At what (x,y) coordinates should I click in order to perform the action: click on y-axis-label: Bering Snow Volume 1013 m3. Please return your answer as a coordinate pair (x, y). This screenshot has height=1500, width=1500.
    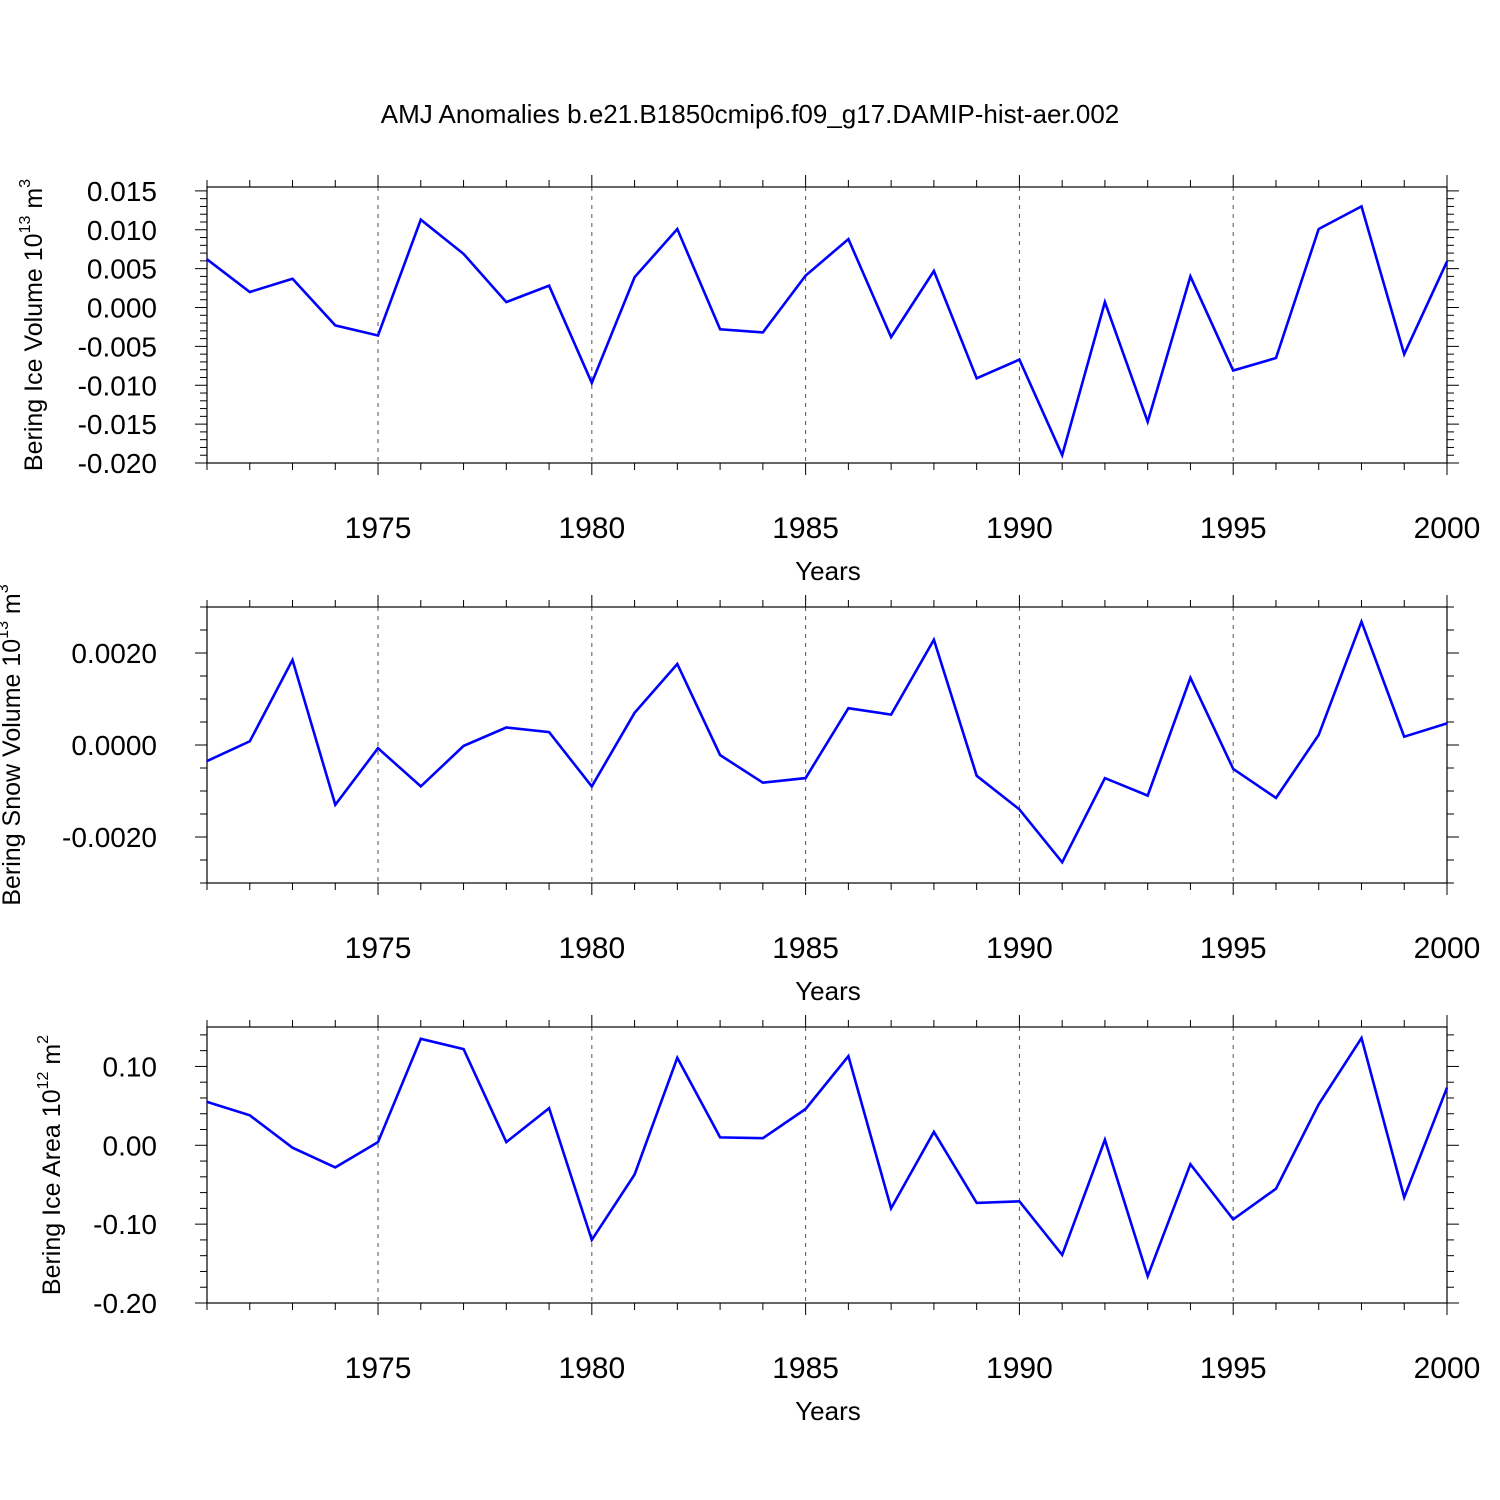
    Looking at the image, I should click on (13, 744).